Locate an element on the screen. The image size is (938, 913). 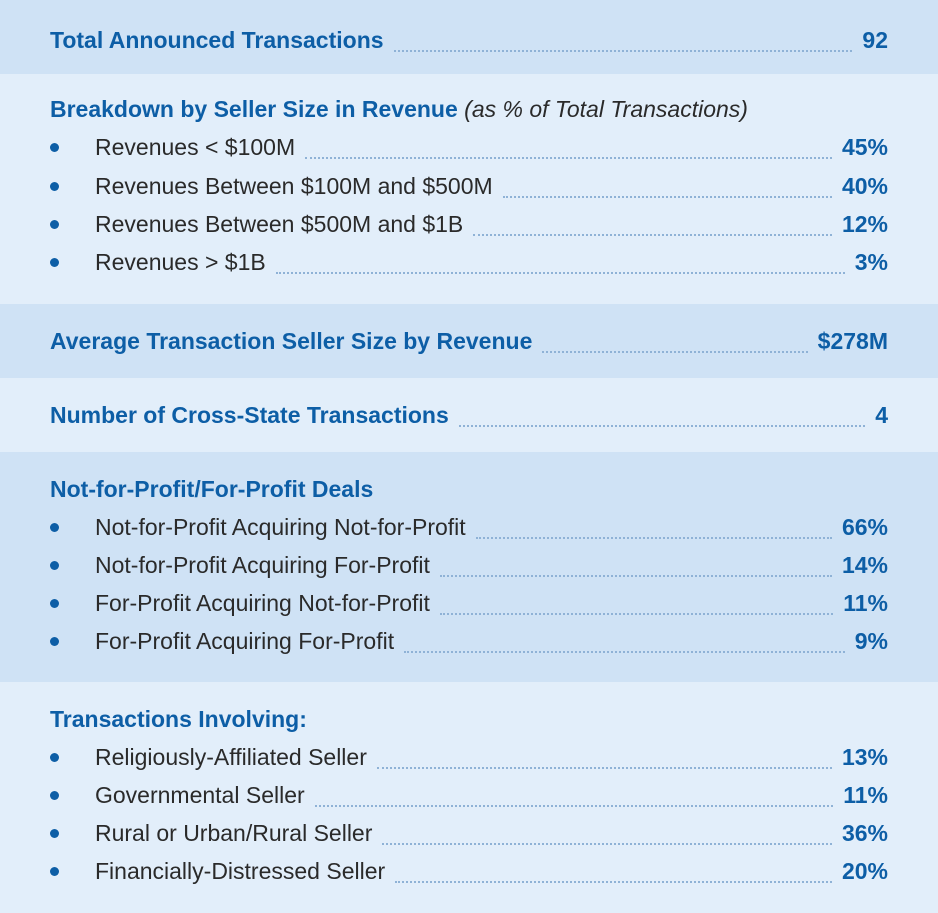
involving-title: Transactions Involving: is located at coordinates (178, 719).